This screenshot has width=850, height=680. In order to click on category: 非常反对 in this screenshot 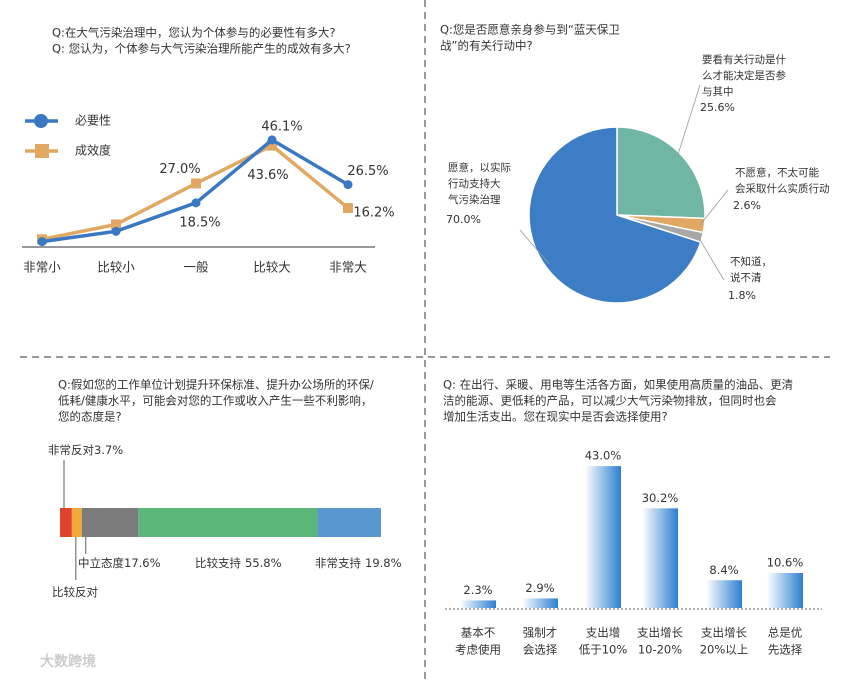, I will do `click(71, 450)`.